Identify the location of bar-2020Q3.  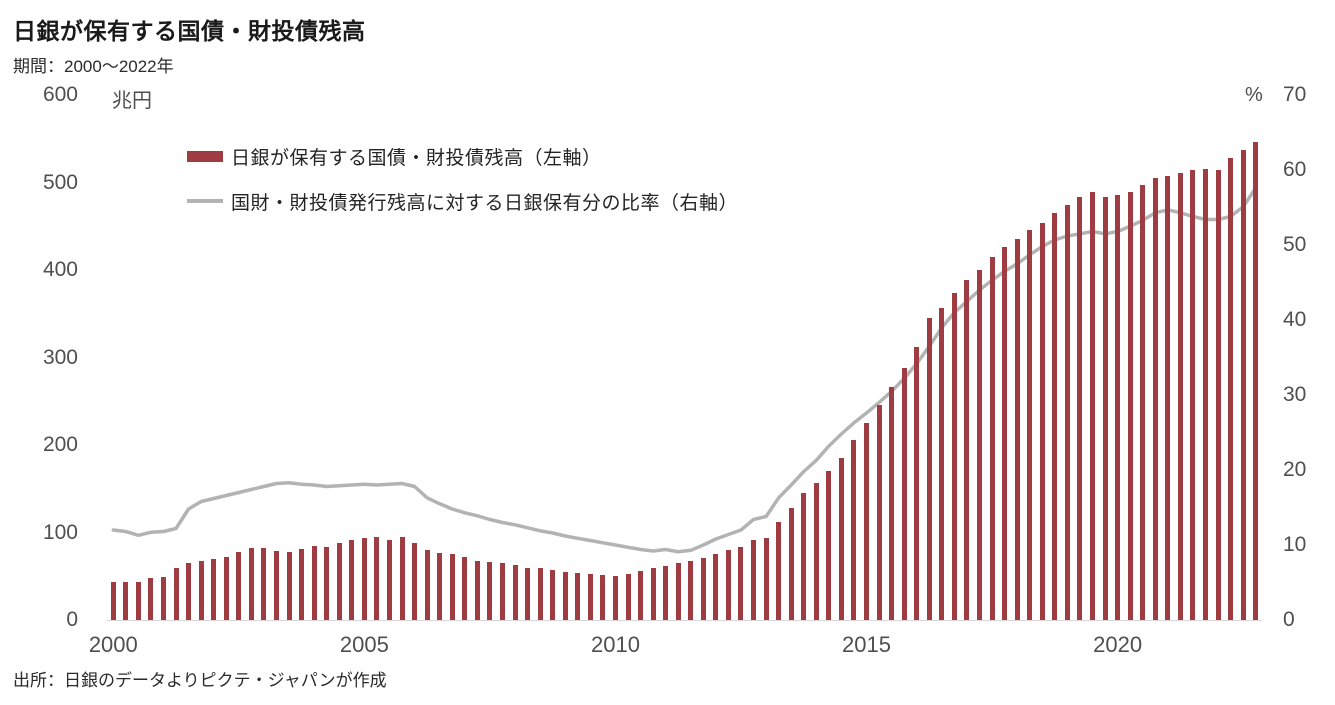
(1143, 402).